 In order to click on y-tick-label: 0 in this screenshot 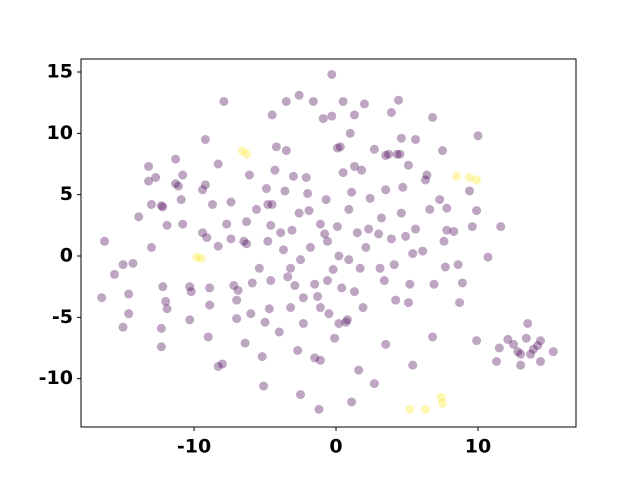, I will do `click(66, 256)`.